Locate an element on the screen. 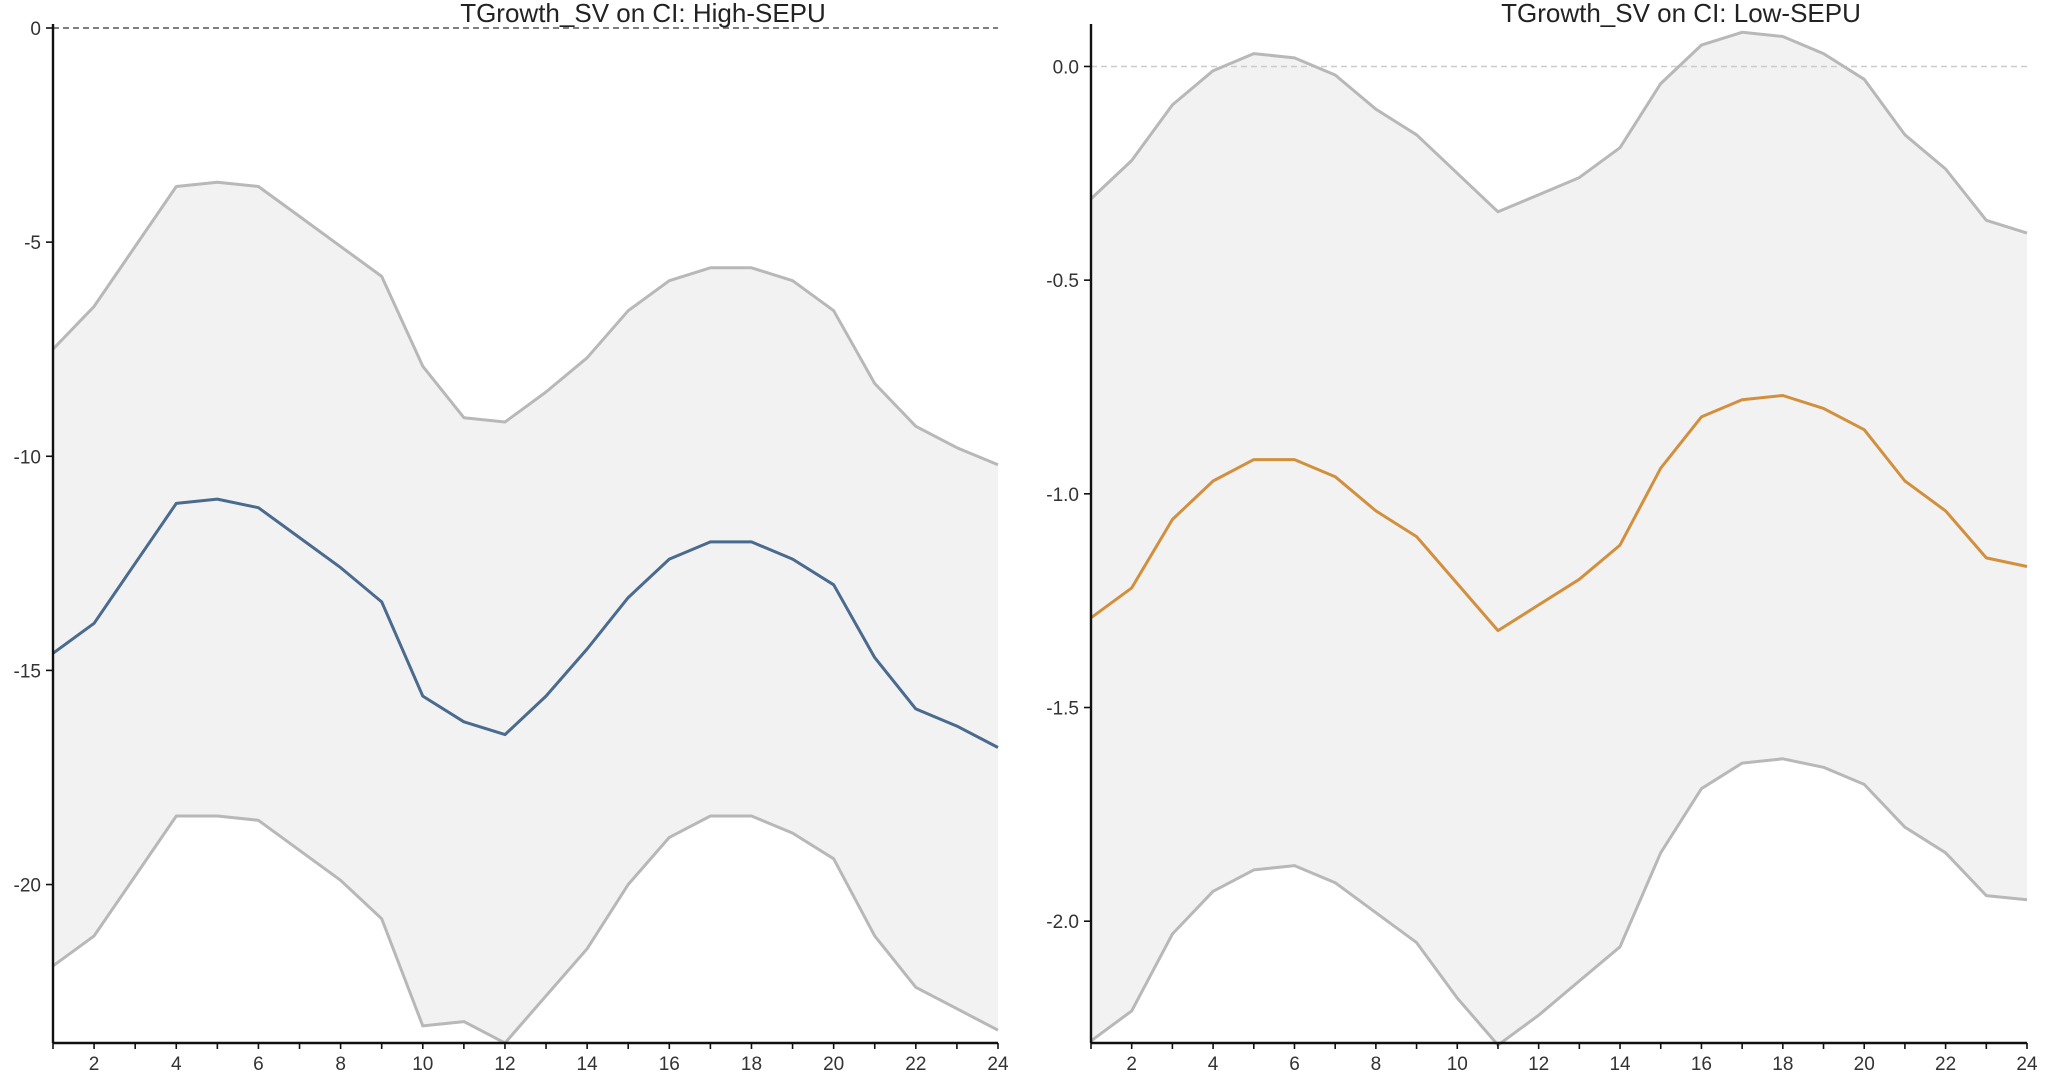 This screenshot has width=2045, height=1075. y-tick-label: -2.0 is located at coordinates (1062, 922).